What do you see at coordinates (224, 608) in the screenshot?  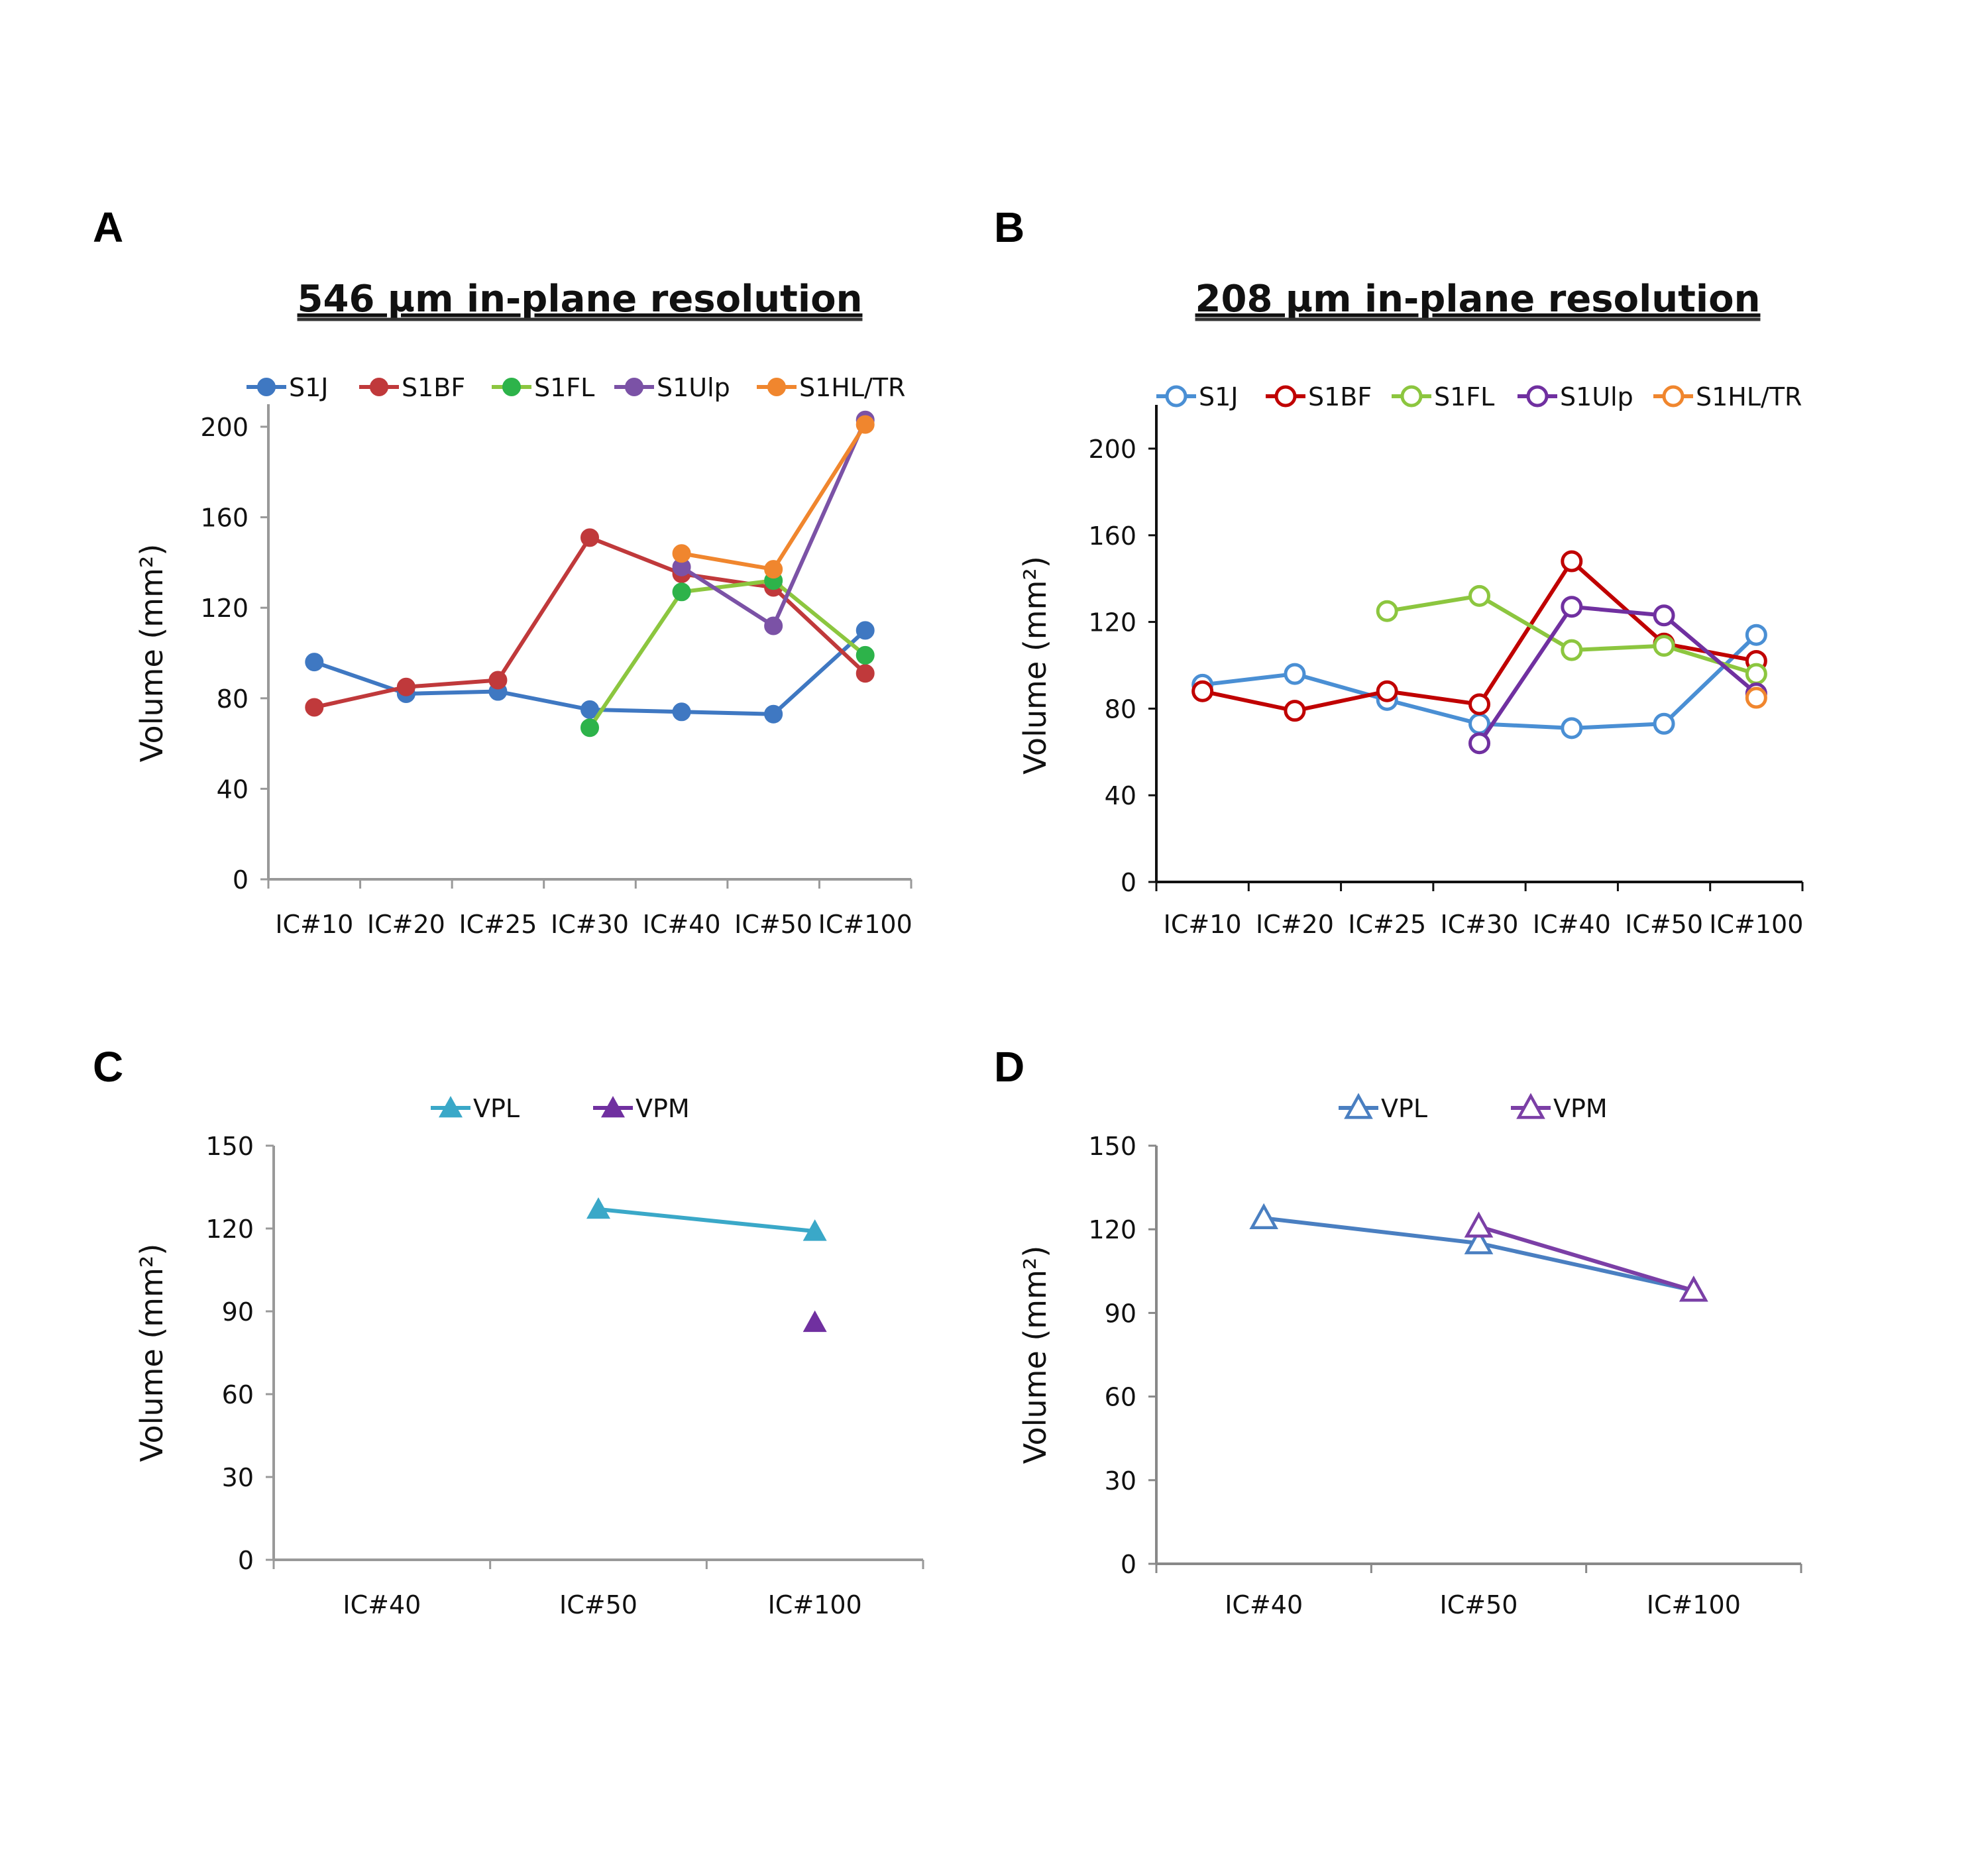 I see `y-tick-label: 120` at bounding box center [224, 608].